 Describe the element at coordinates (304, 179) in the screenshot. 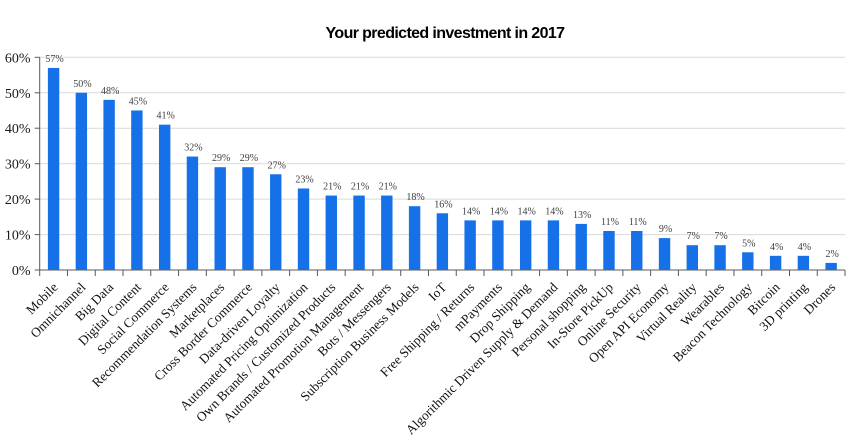

I see `svg-text: 23%` at that location.